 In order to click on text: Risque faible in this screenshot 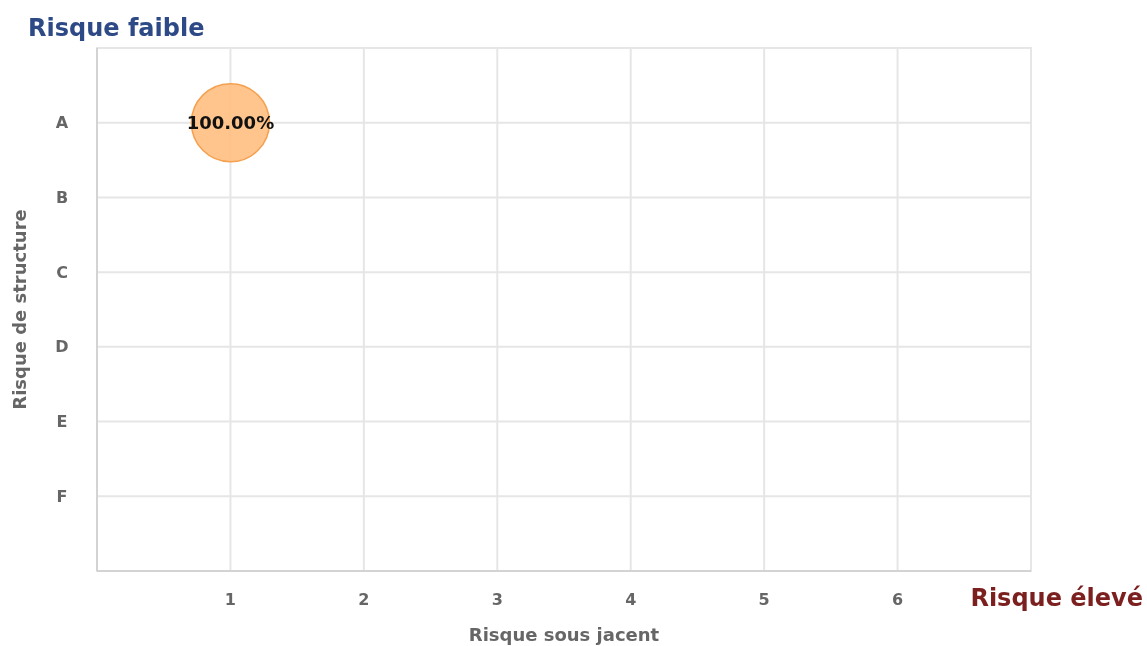, I will do `click(116, 28)`.